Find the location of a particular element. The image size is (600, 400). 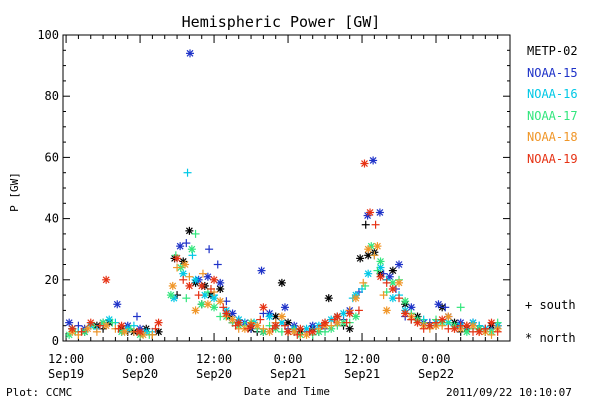

legend-entry-noaa-19: NOAA-19 is located at coordinates (552, 158).